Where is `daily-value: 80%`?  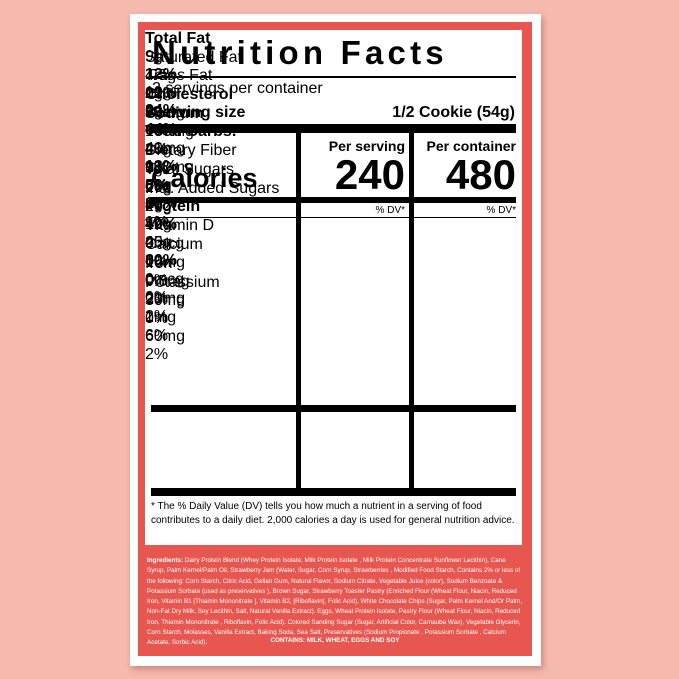 daily-value: 80% is located at coordinates (161, 260).